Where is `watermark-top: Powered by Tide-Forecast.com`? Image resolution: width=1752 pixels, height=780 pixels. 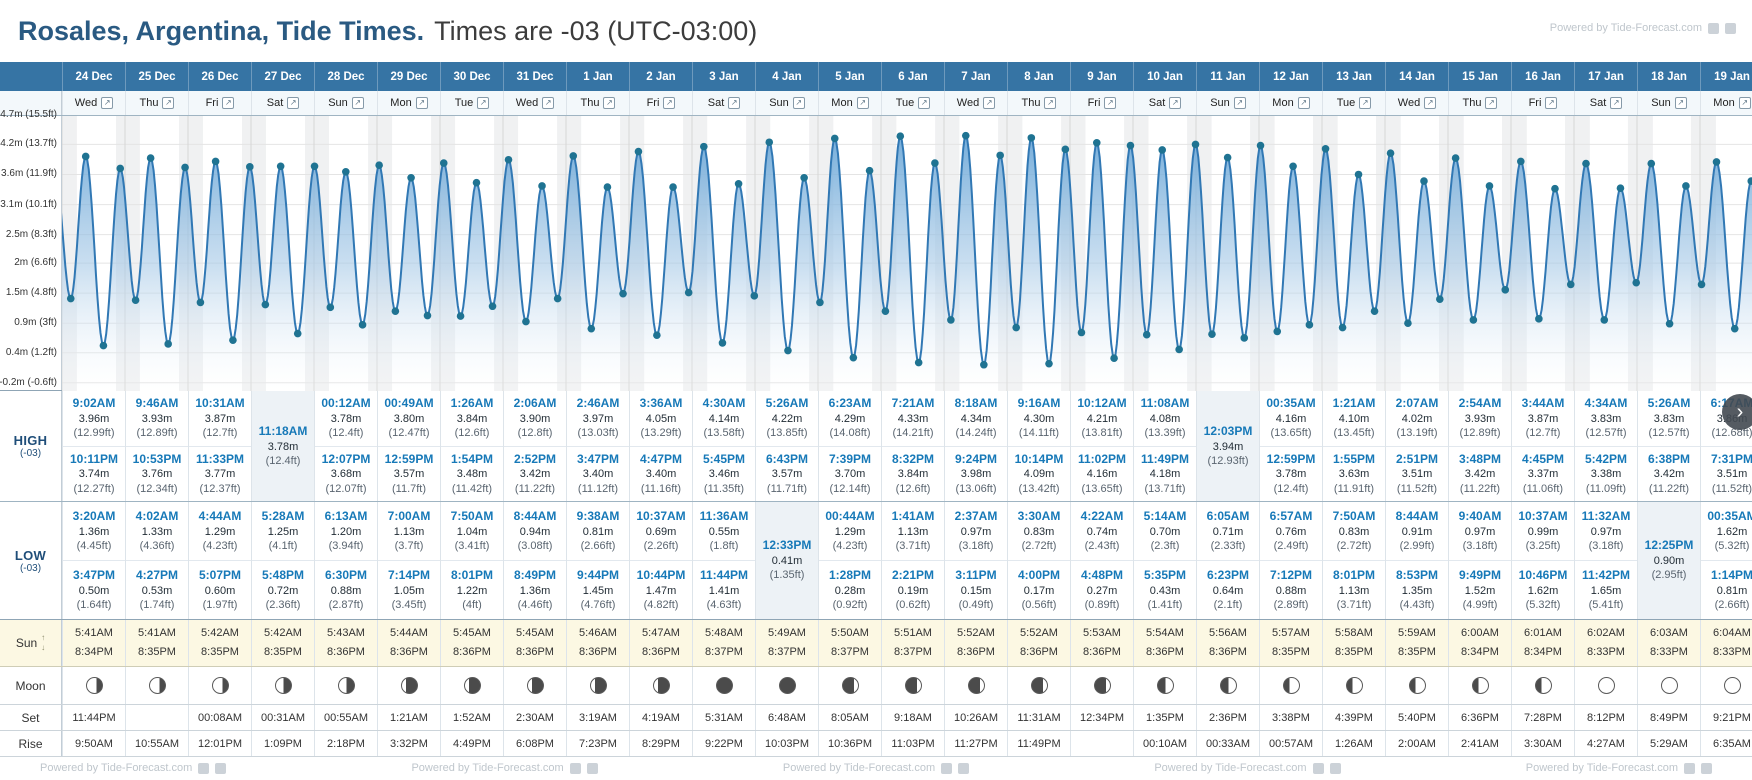 watermark-top: Powered by Tide-Forecast.com is located at coordinates (1643, 28).